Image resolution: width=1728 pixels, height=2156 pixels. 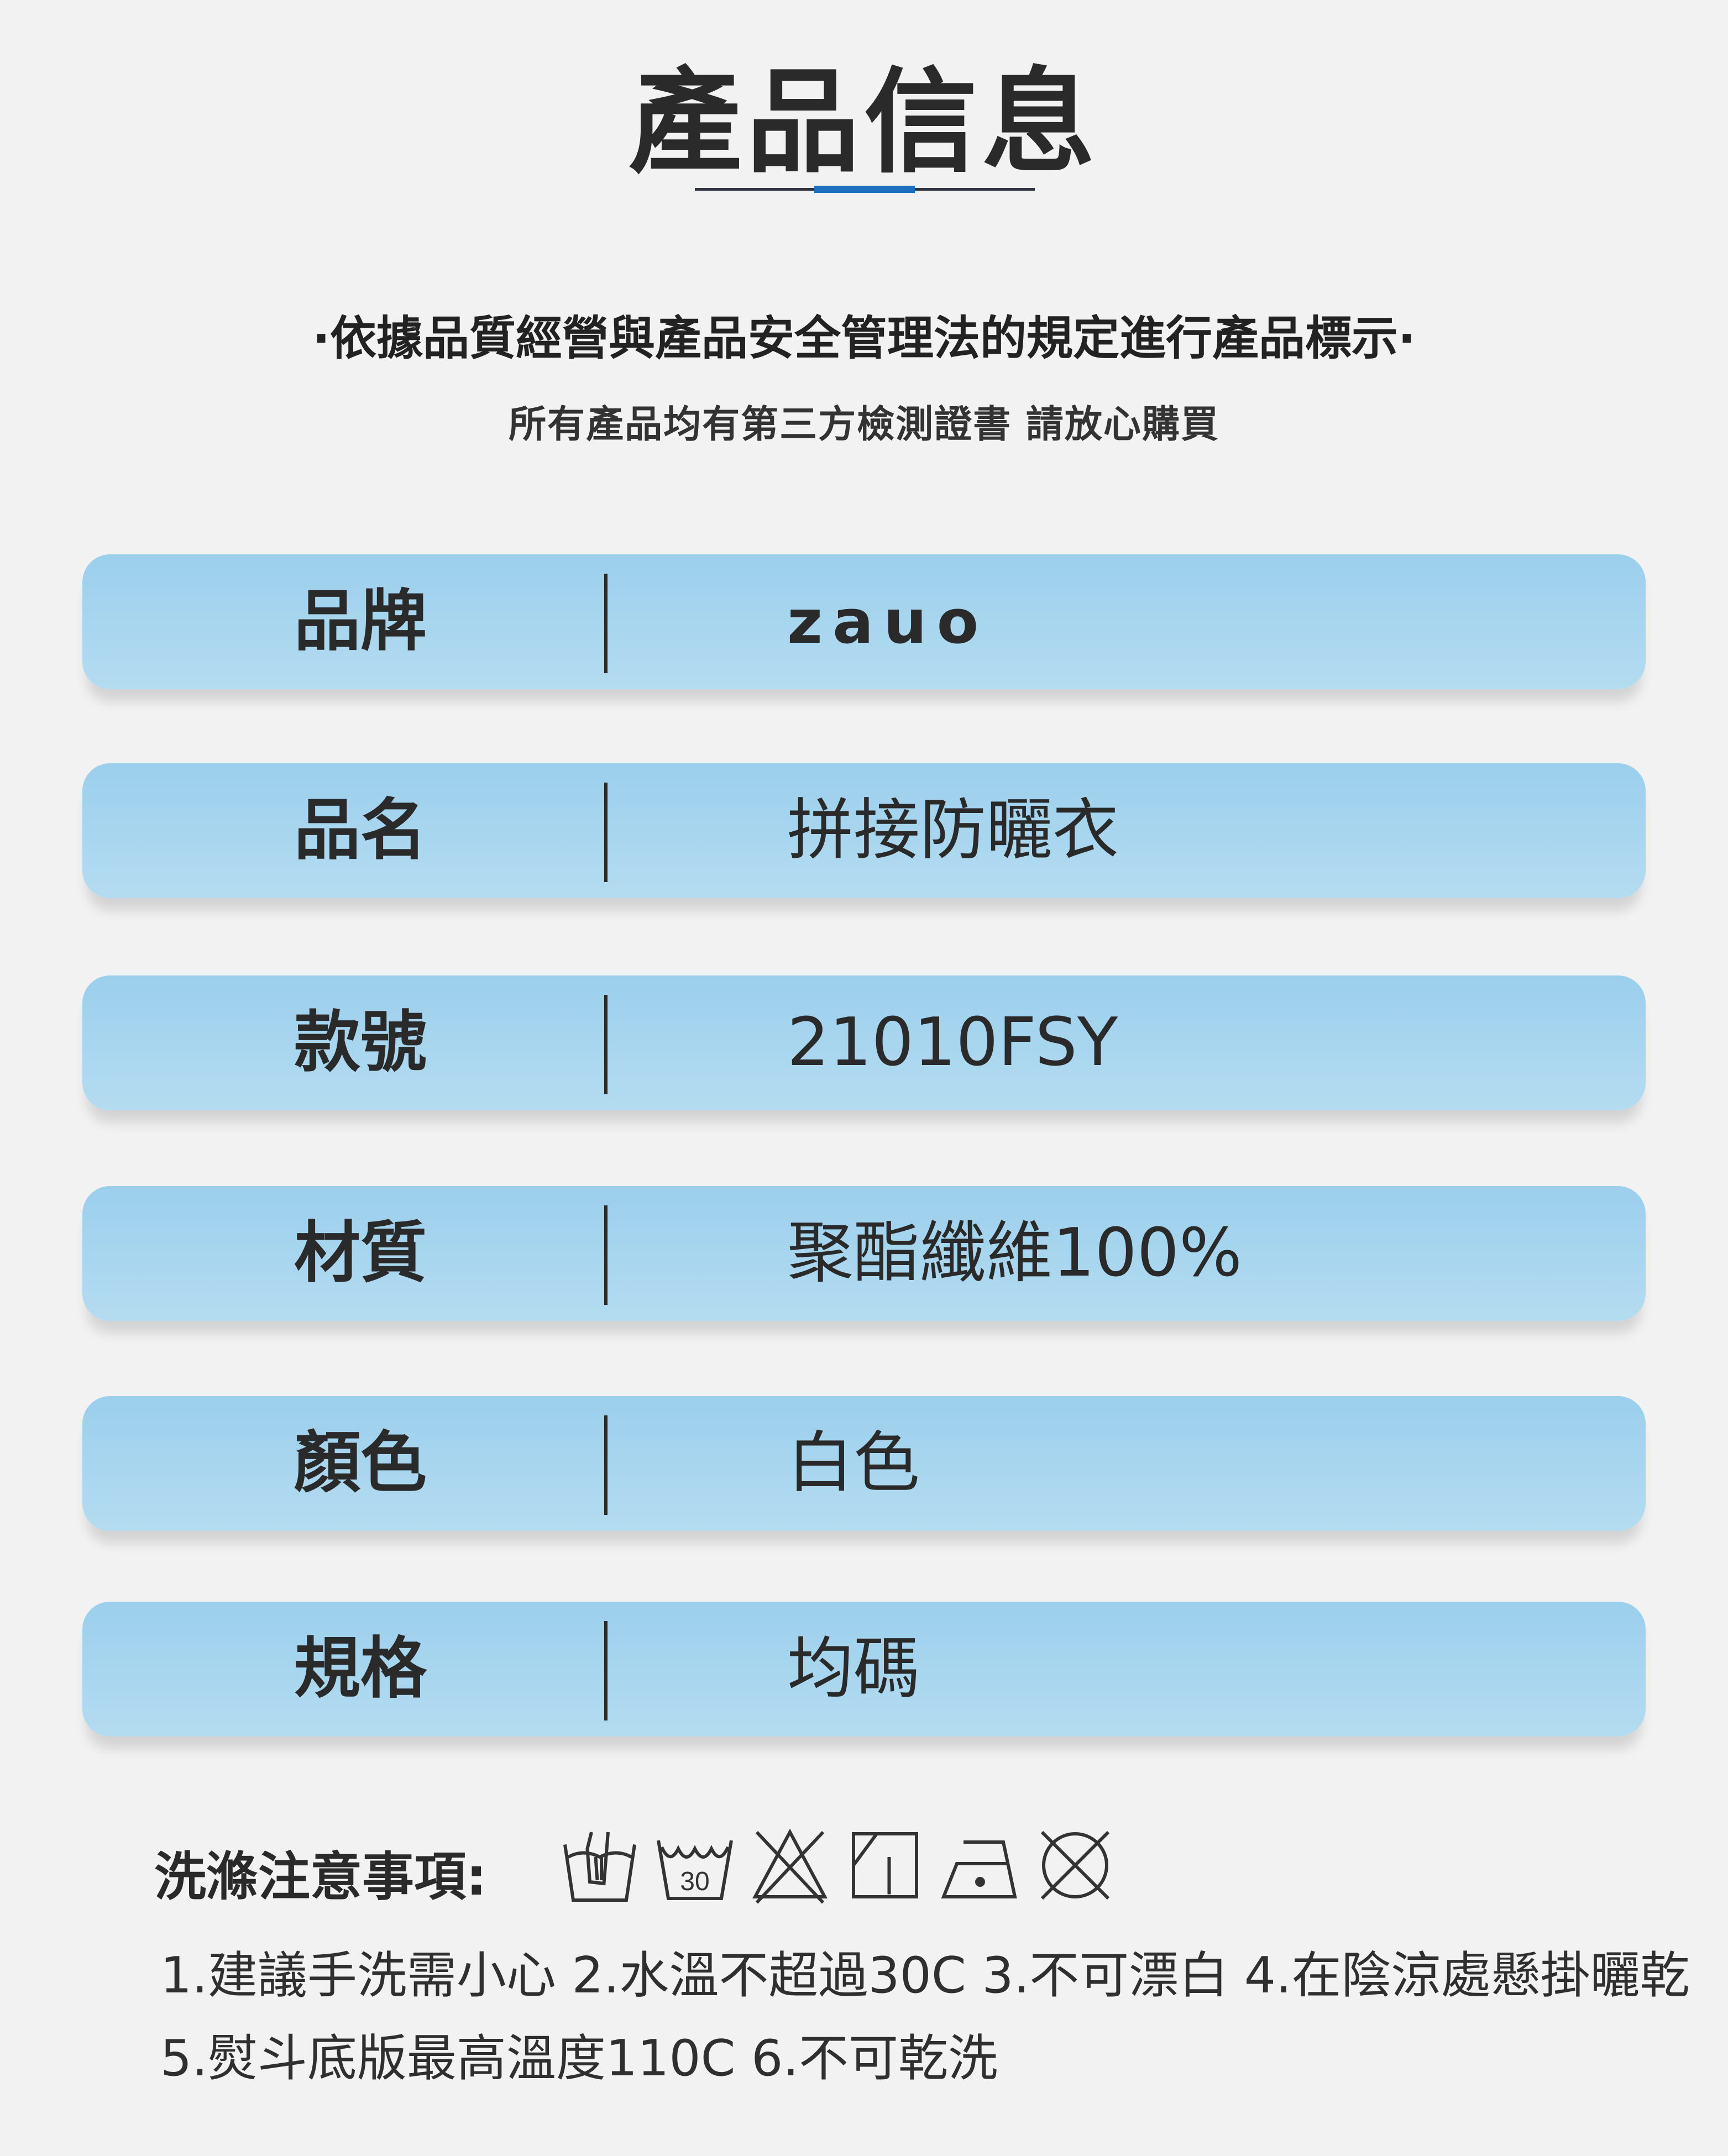 I want to click on row-value: 白色, so click(x=853, y=1463).